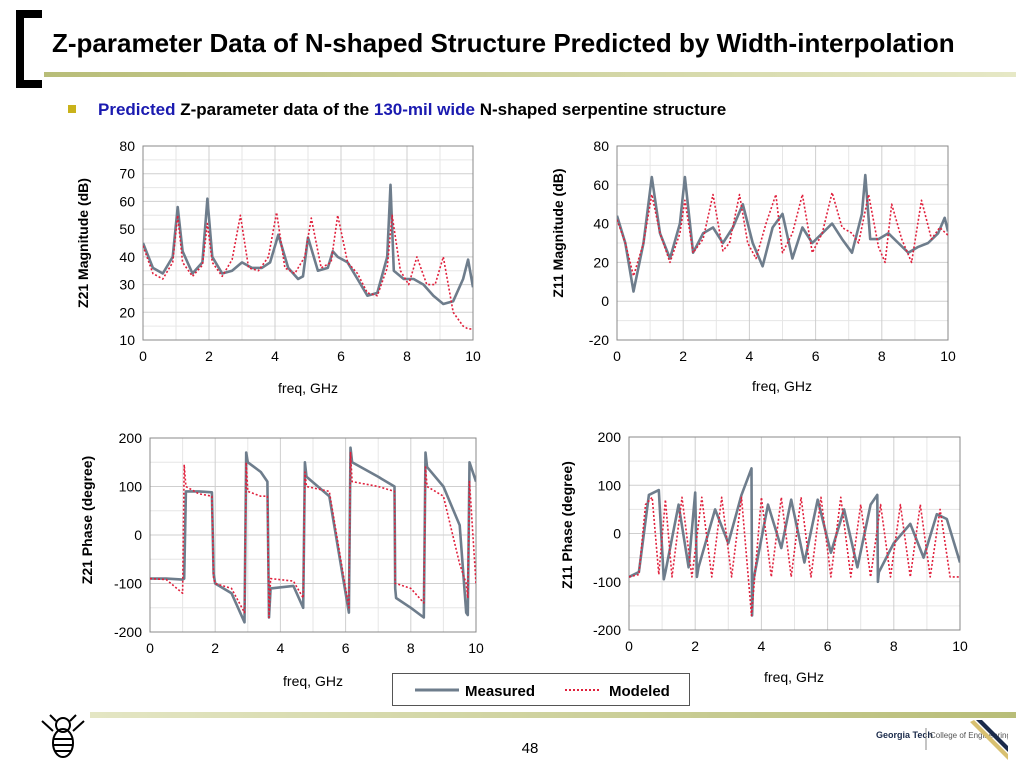 The image size is (1024, 768). What do you see at coordinates (72, 109) in the screenshot?
I see `bullet-square-icon` at bounding box center [72, 109].